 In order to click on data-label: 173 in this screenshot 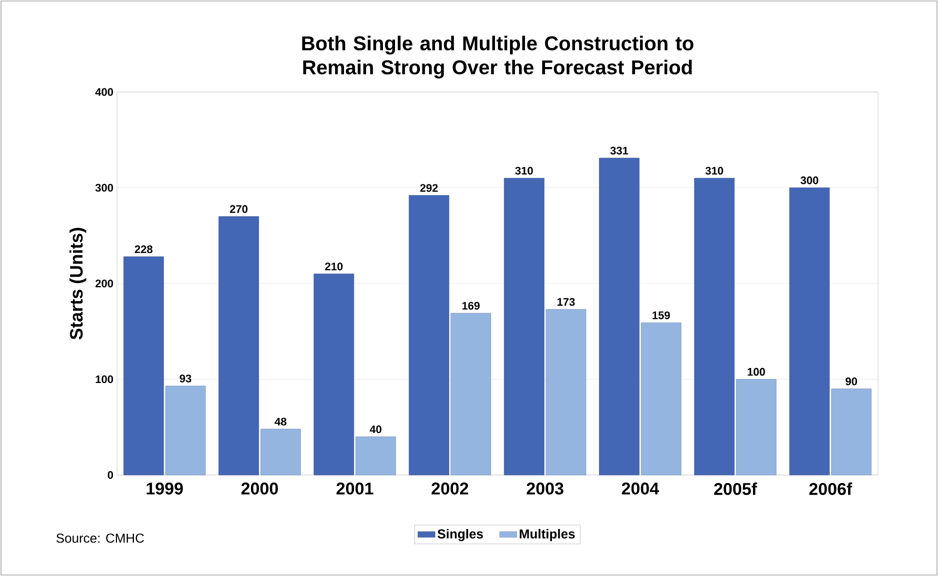, I will do `click(566, 302)`.